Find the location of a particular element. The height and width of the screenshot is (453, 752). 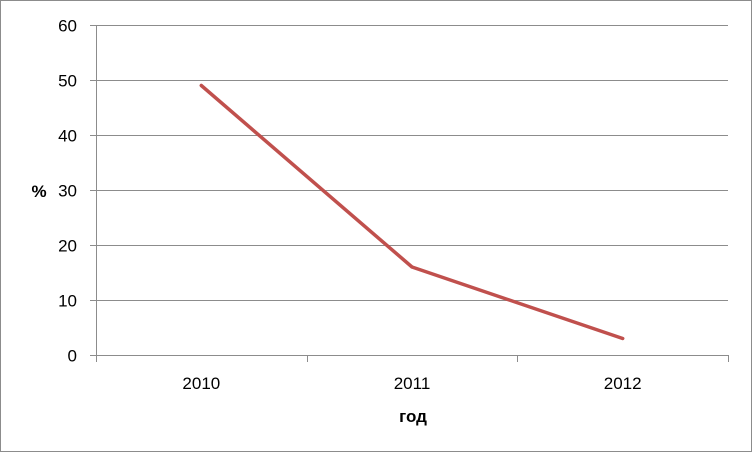

y-axis-title: % is located at coordinates (38, 191).